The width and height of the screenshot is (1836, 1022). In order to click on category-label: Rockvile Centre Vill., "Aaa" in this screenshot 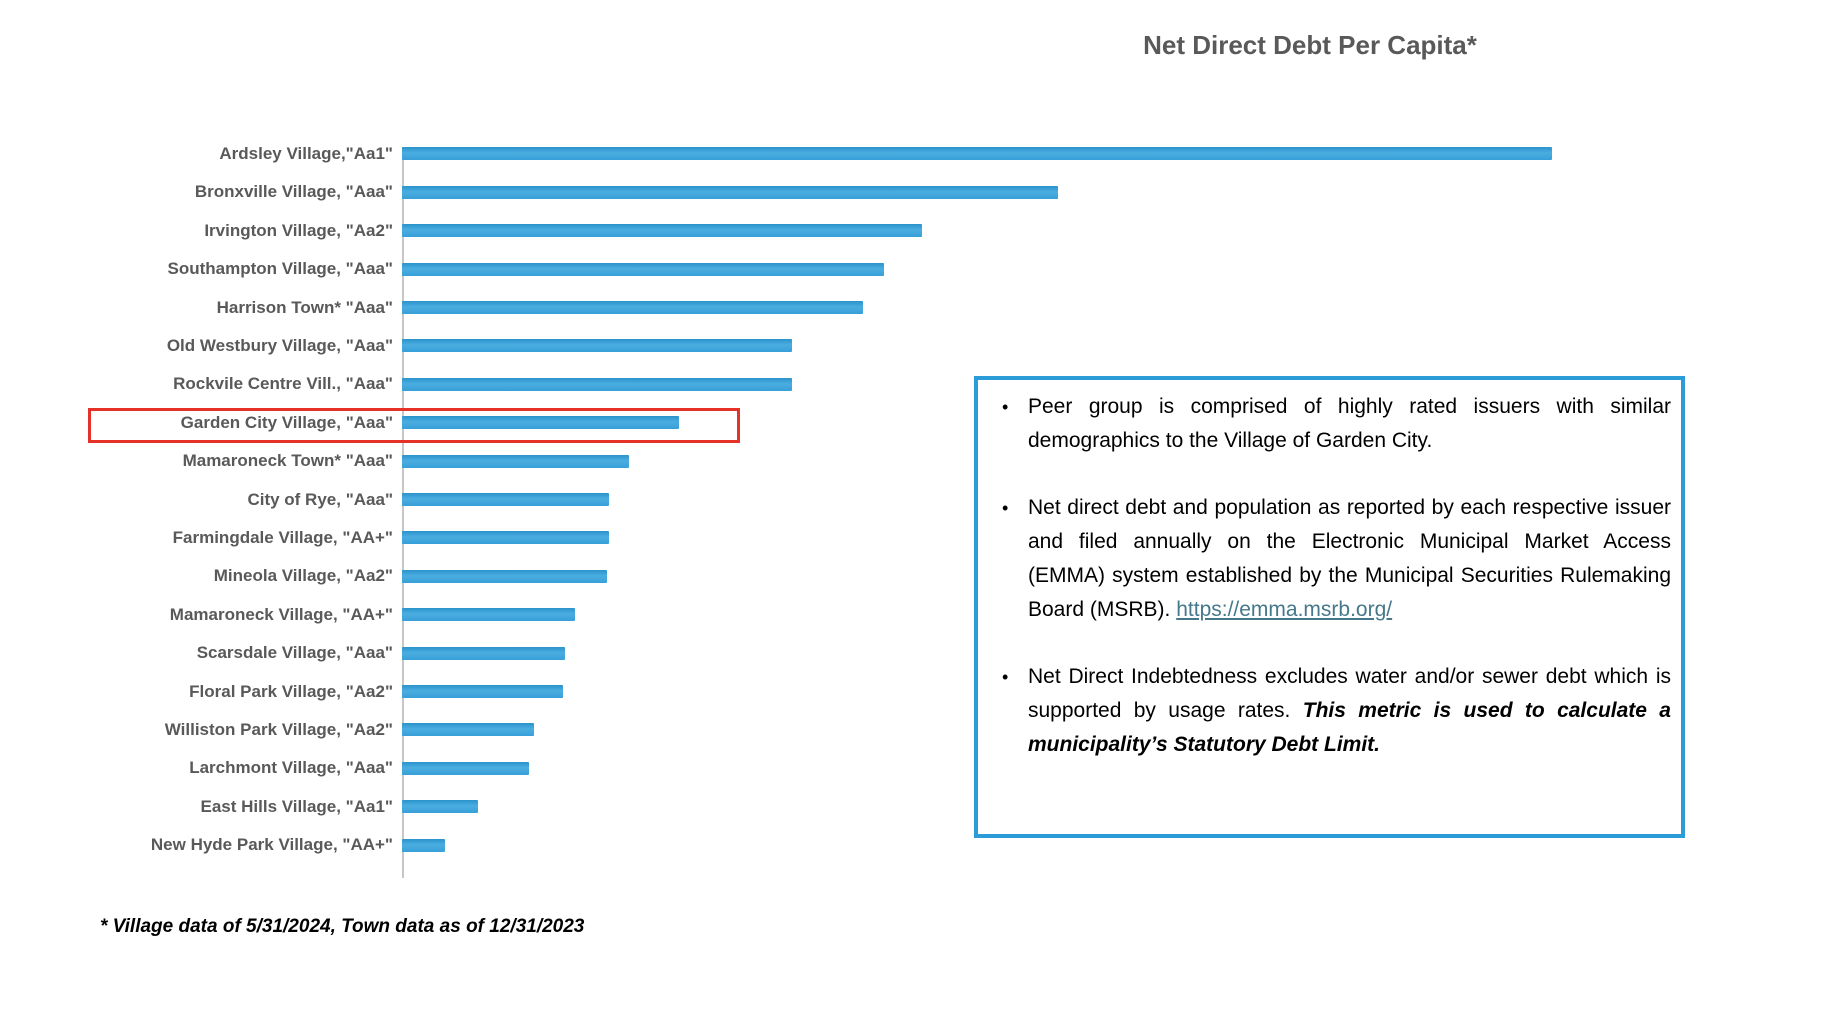, I will do `click(283, 384)`.